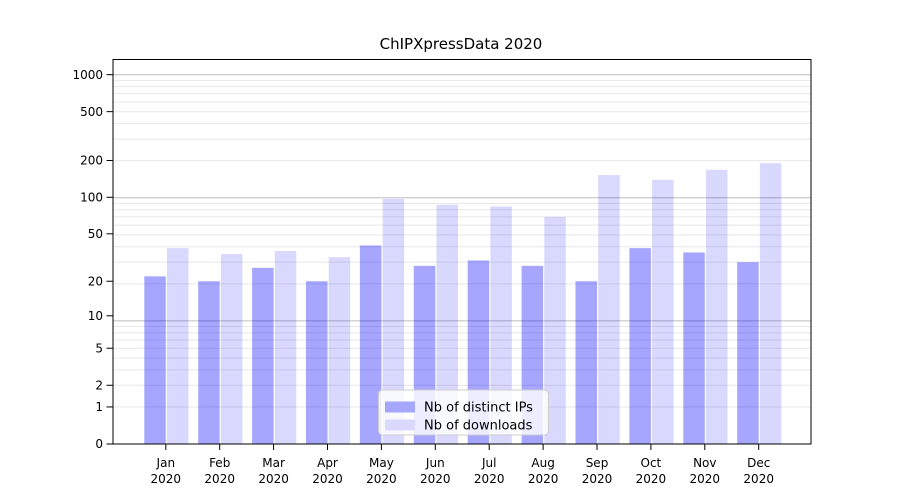 Image resolution: width=900 pixels, height=504 pixels. I want to click on x-tick-label-month: Jan, so click(166, 463).